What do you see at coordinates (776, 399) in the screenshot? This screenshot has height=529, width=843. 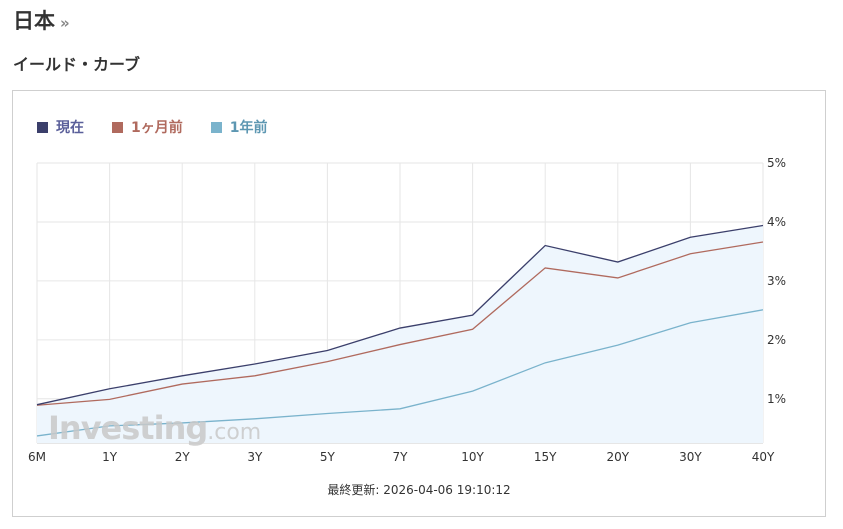 I see `y-tick-label: 1%` at bounding box center [776, 399].